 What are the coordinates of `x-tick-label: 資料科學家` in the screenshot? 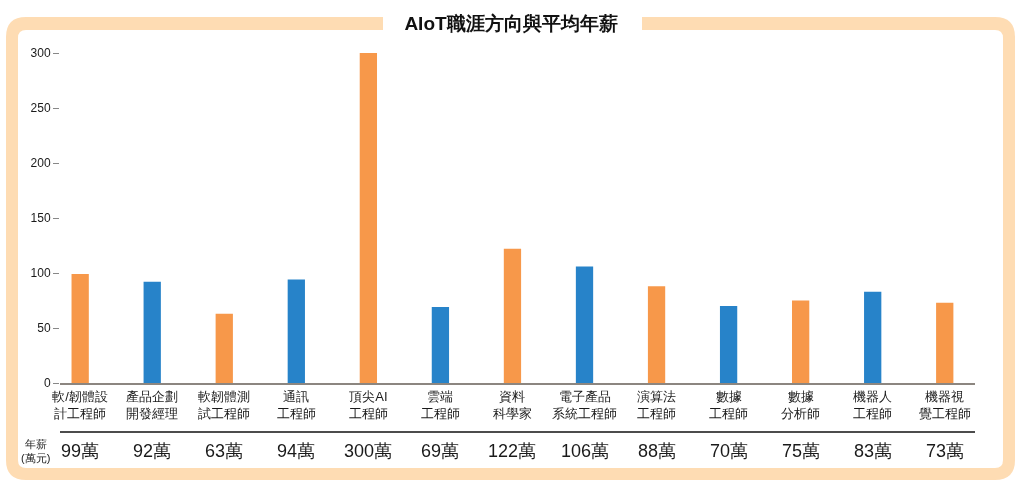 It's located at (512, 404).